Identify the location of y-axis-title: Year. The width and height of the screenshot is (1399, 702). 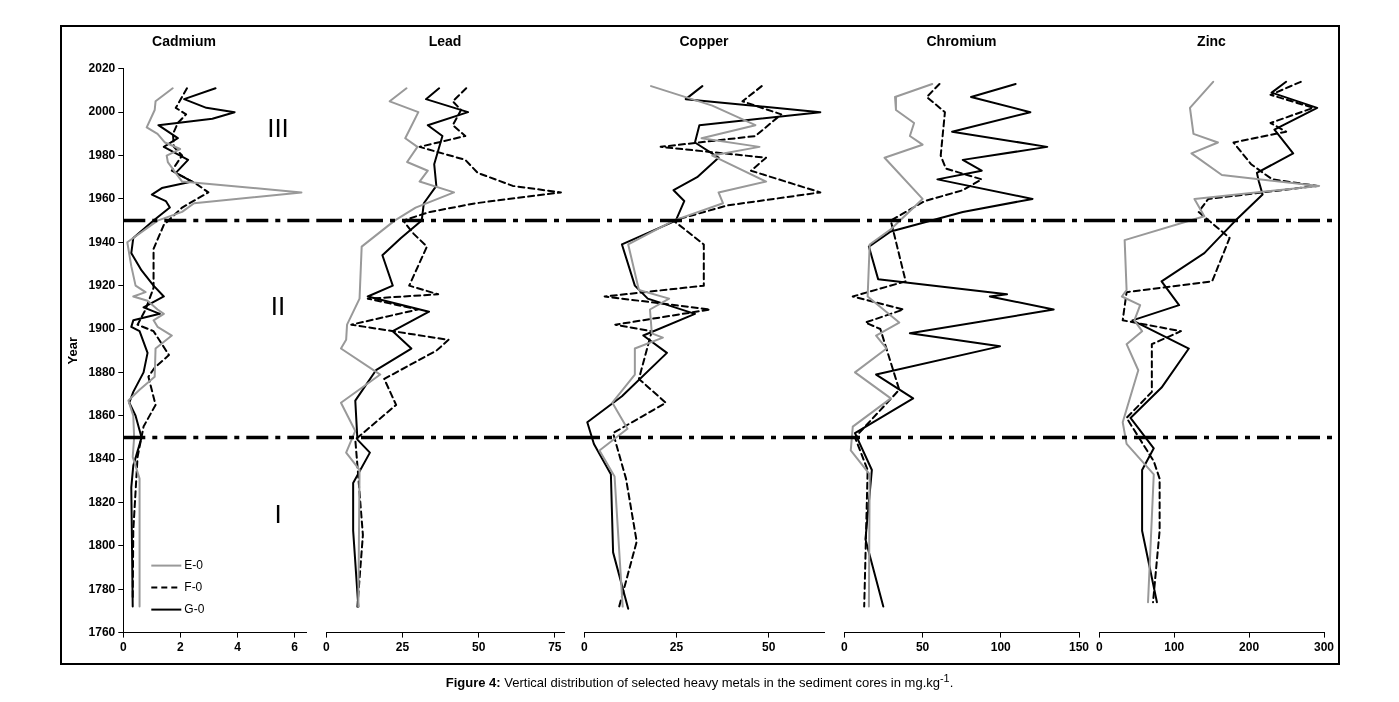
(73, 350).